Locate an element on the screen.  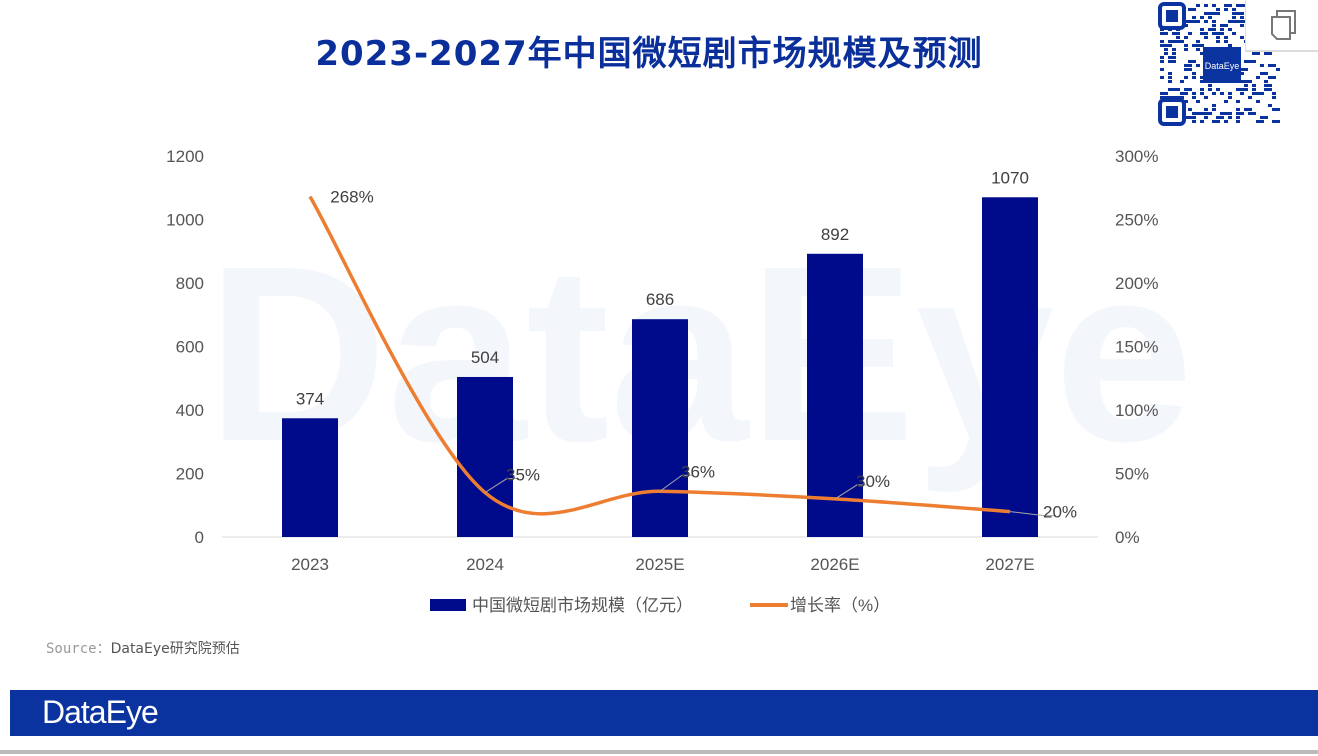
line-data-label: 35% is located at coordinates (523, 475).